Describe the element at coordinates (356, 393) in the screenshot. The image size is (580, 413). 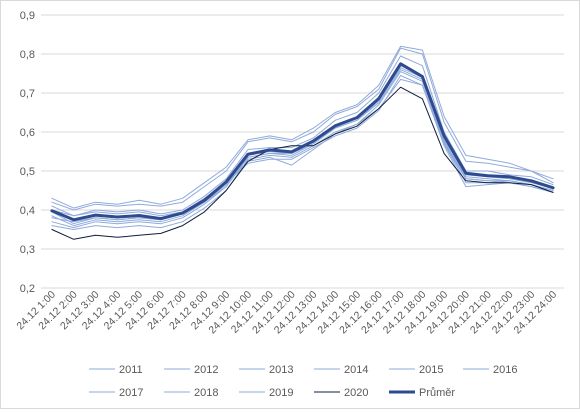
I see `legend-label: 2020` at that location.